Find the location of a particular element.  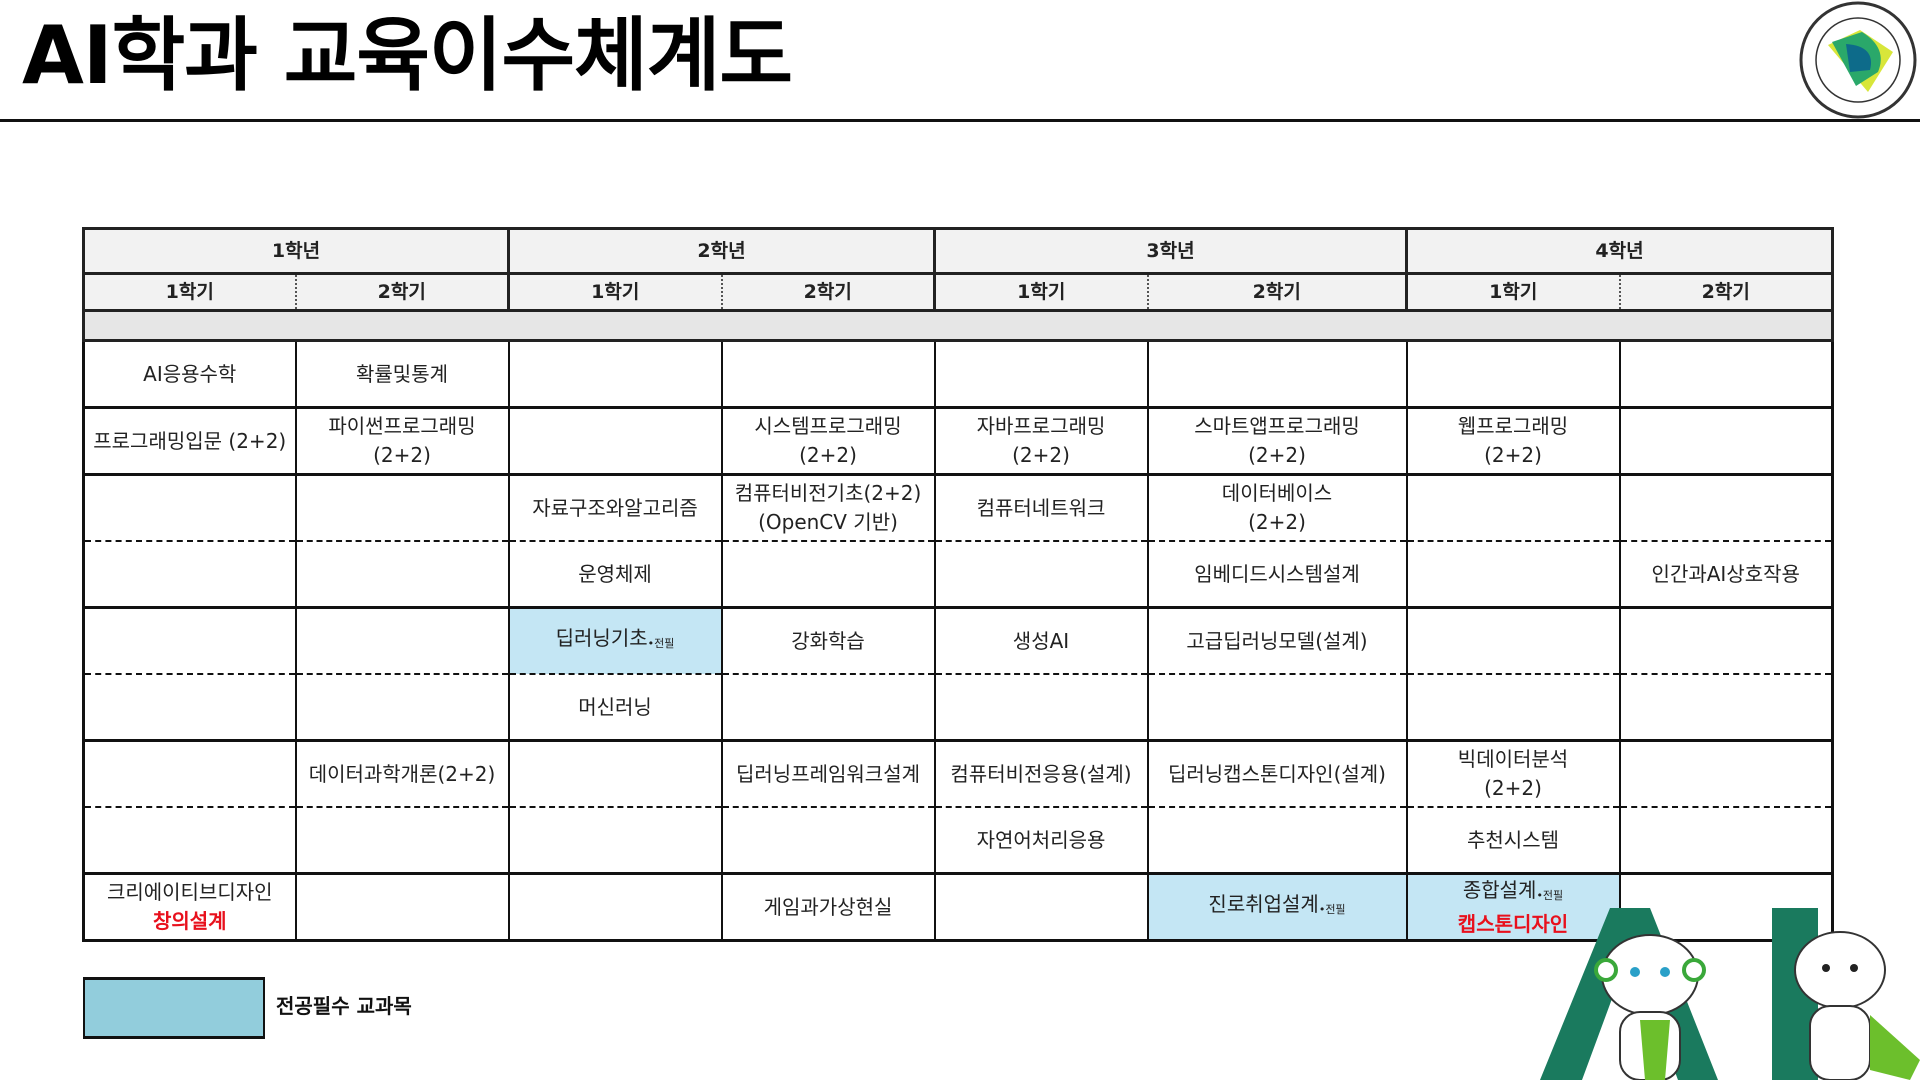

course-name: 추천시스템 is located at coordinates (1513, 839).